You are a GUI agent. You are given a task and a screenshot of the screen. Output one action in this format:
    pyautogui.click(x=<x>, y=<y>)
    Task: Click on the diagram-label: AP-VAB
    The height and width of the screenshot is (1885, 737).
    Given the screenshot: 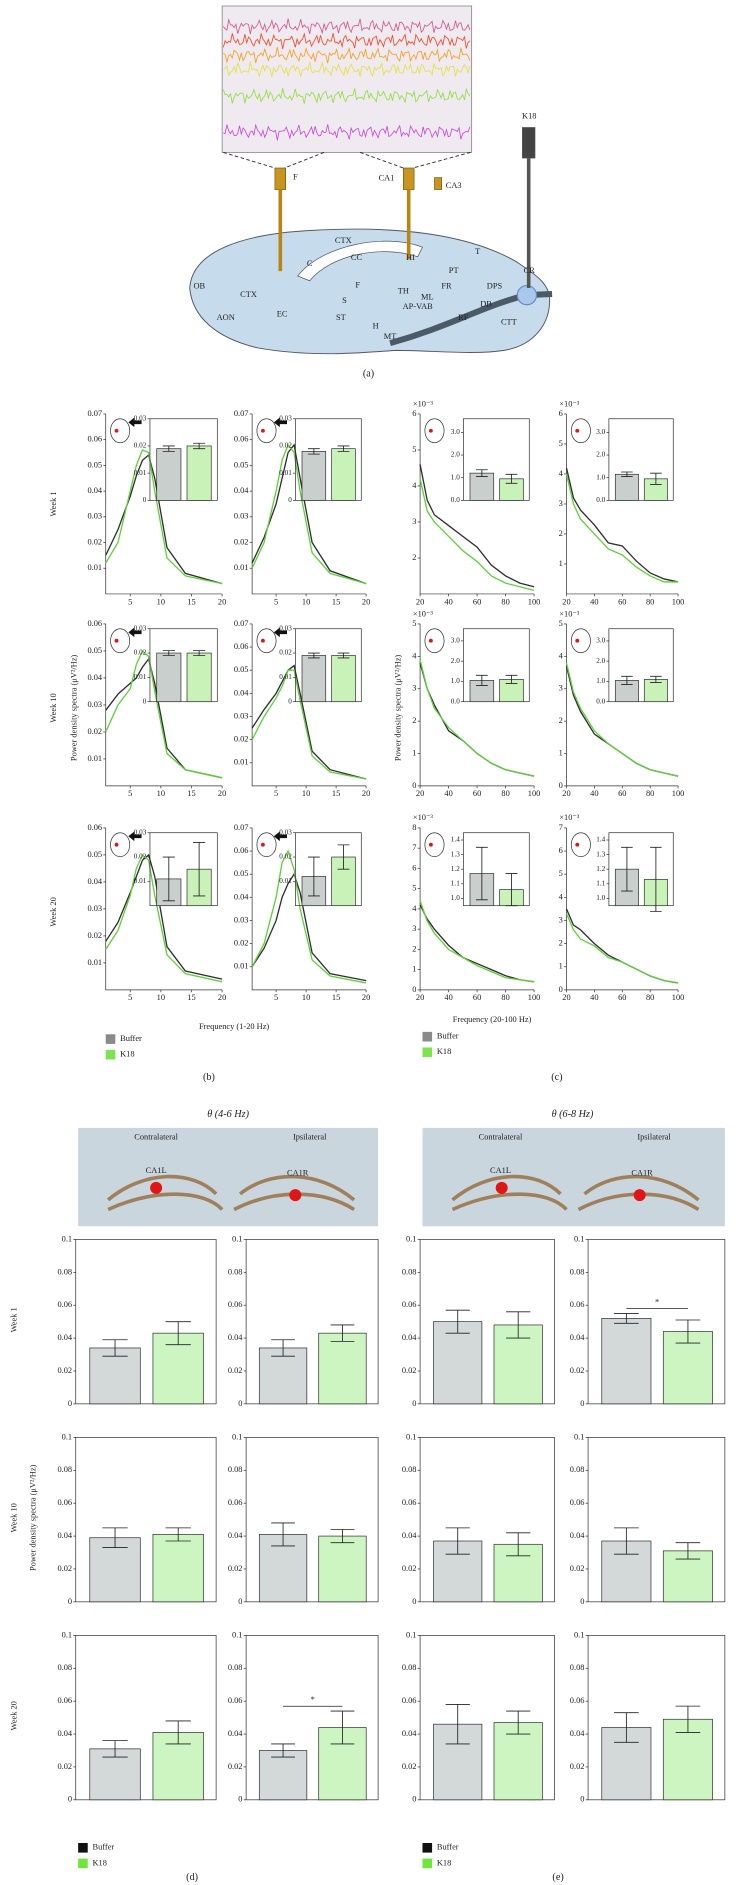 What is the action you would take?
    pyautogui.click(x=418, y=306)
    